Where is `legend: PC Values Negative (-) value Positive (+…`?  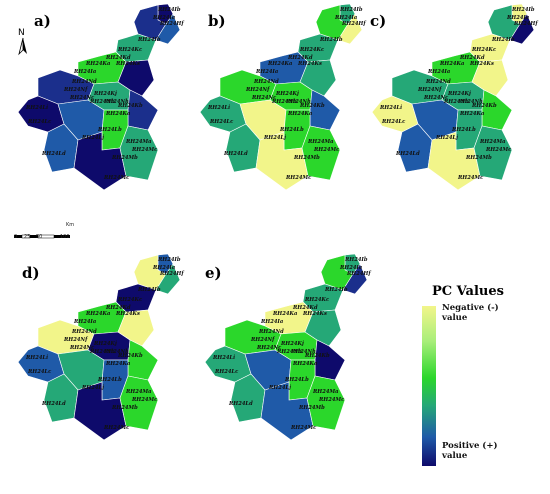
legend: PC Values Negative (-) value Positive (+… is located at coordinates (482, 379).